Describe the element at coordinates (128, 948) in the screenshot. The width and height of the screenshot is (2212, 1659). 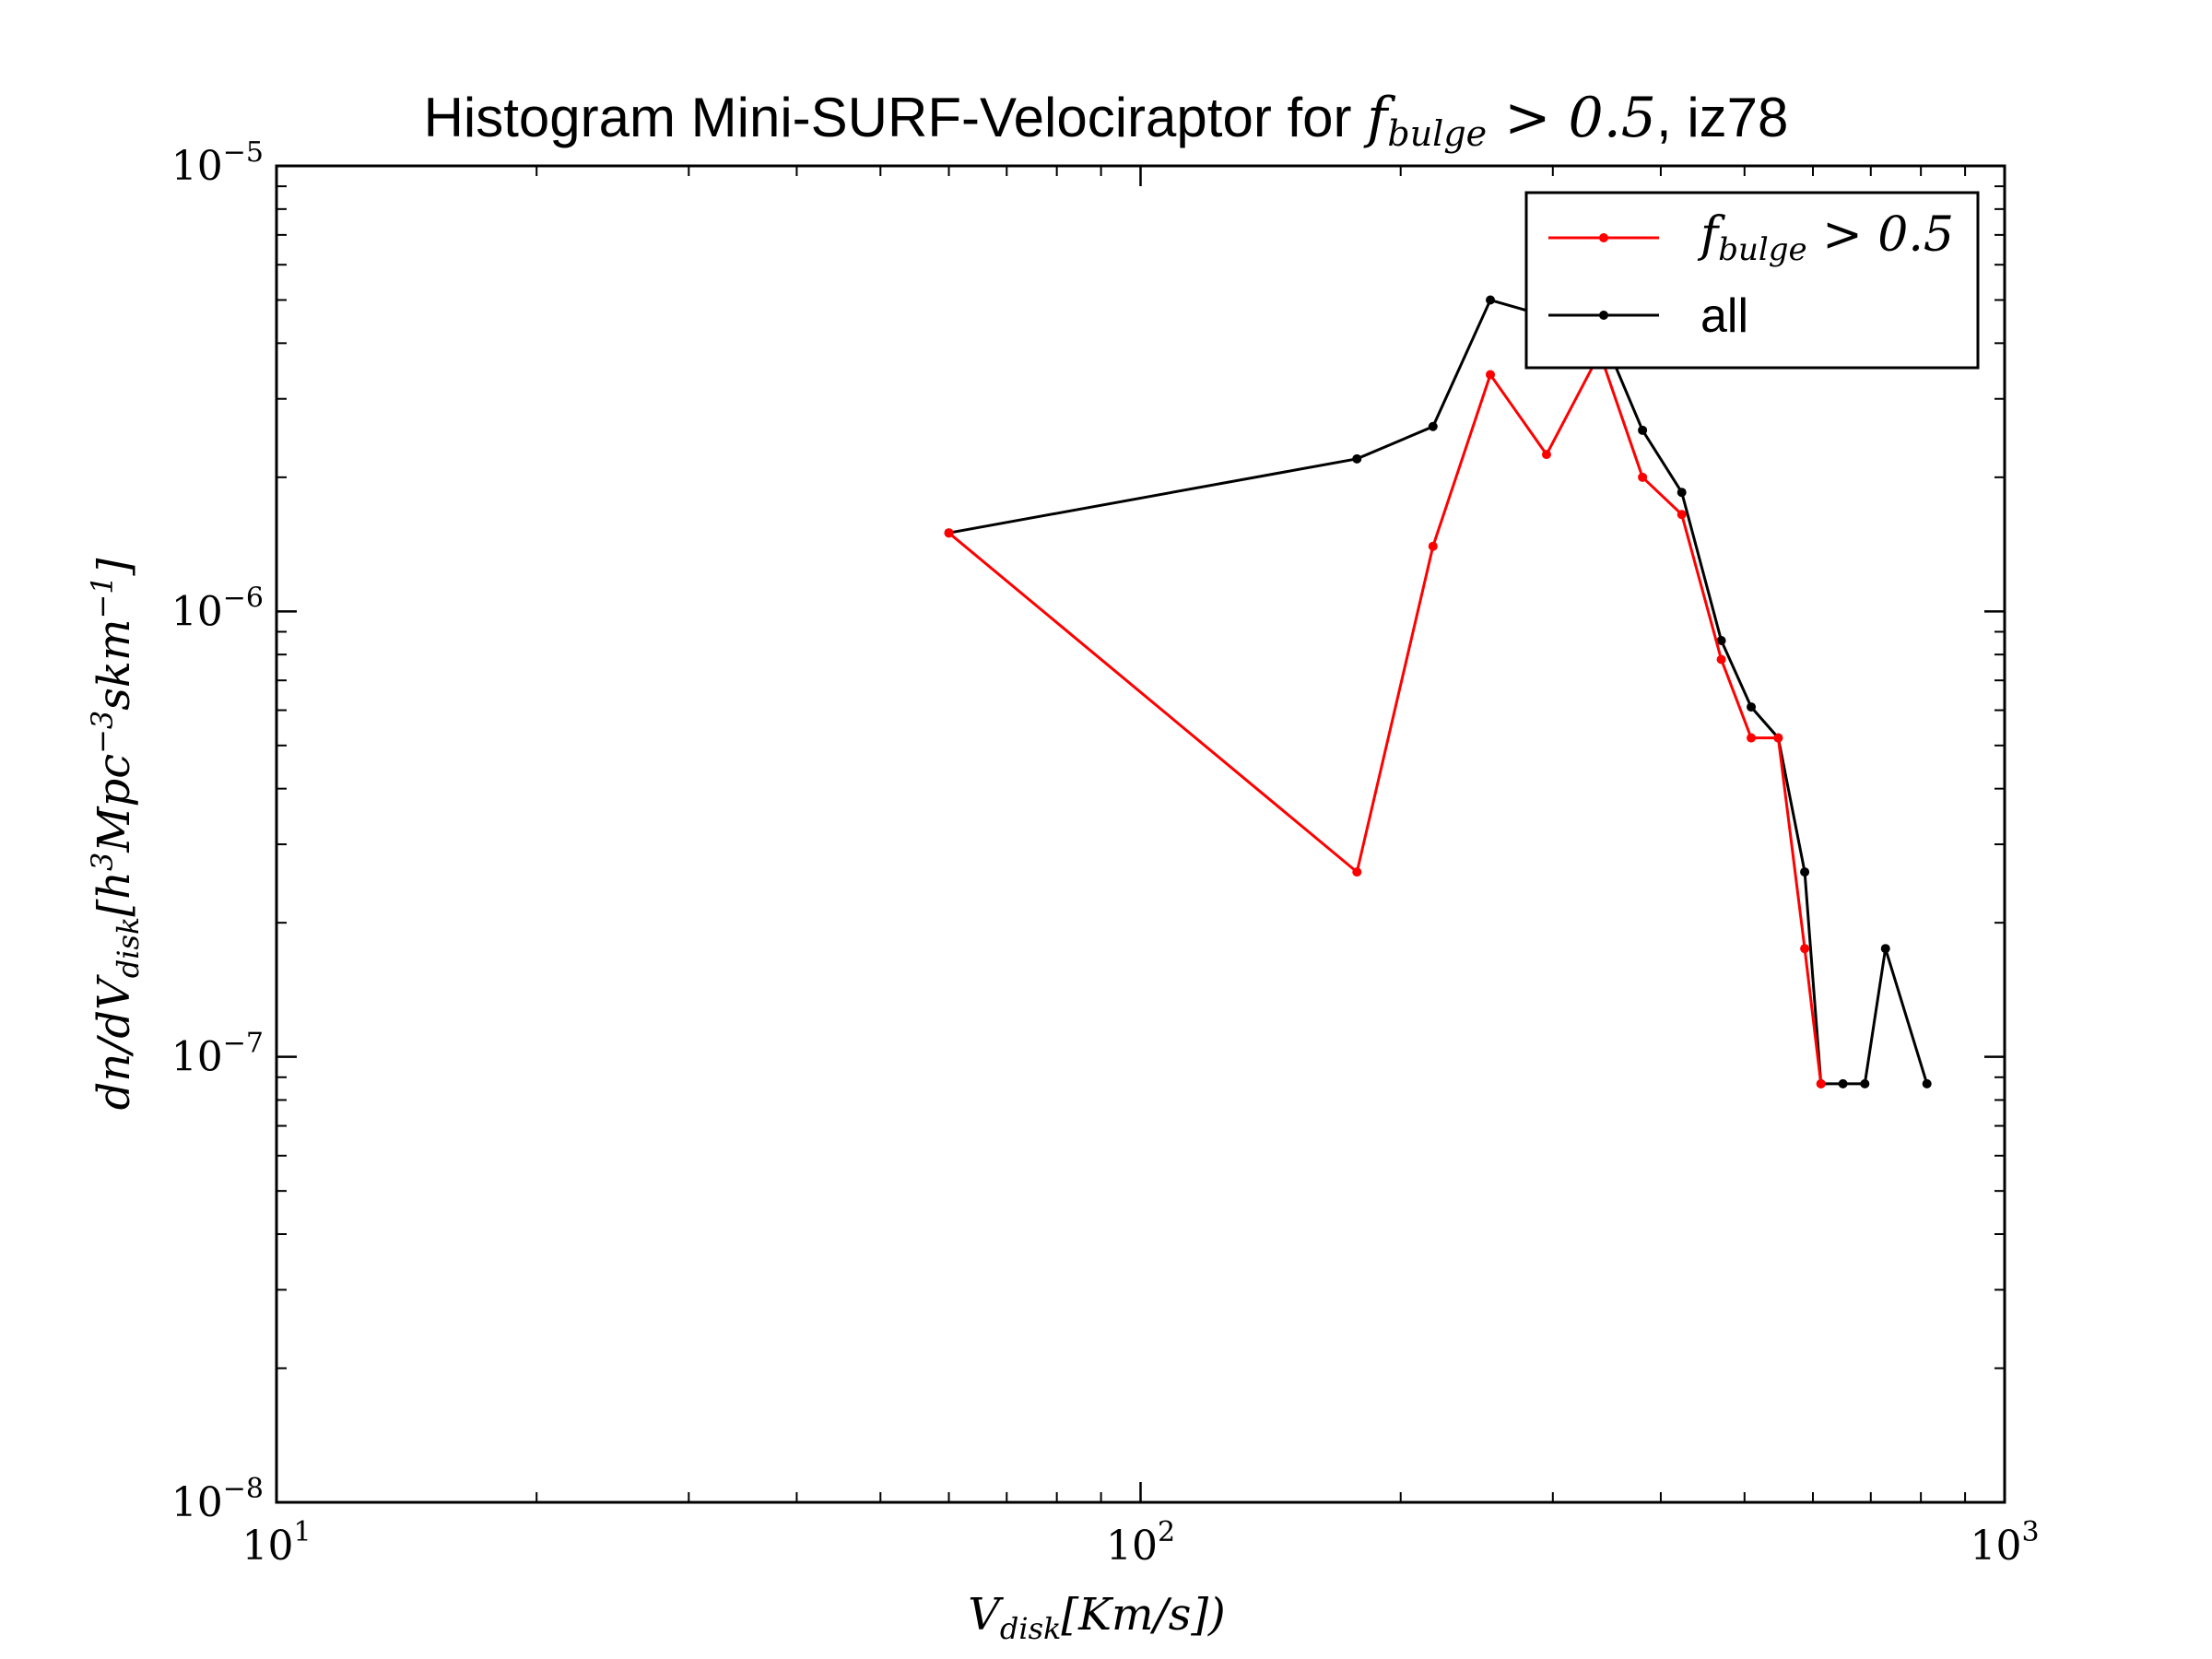
I see `ylabel-sub1: disk` at that location.